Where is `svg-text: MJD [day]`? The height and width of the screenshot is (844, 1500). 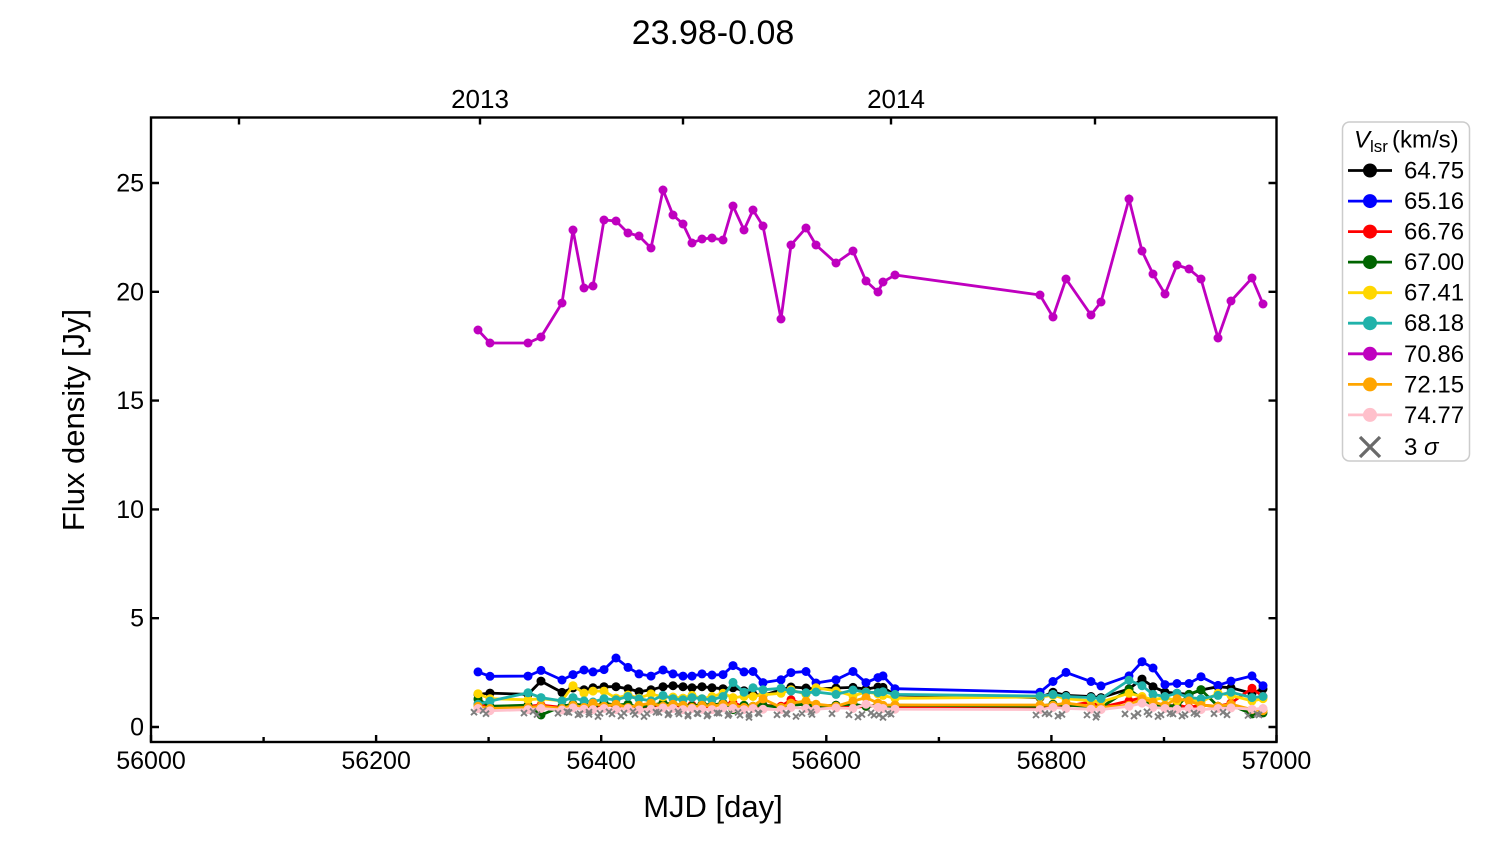 svg-text: MJD [day] is located at coordinates (713, 806).